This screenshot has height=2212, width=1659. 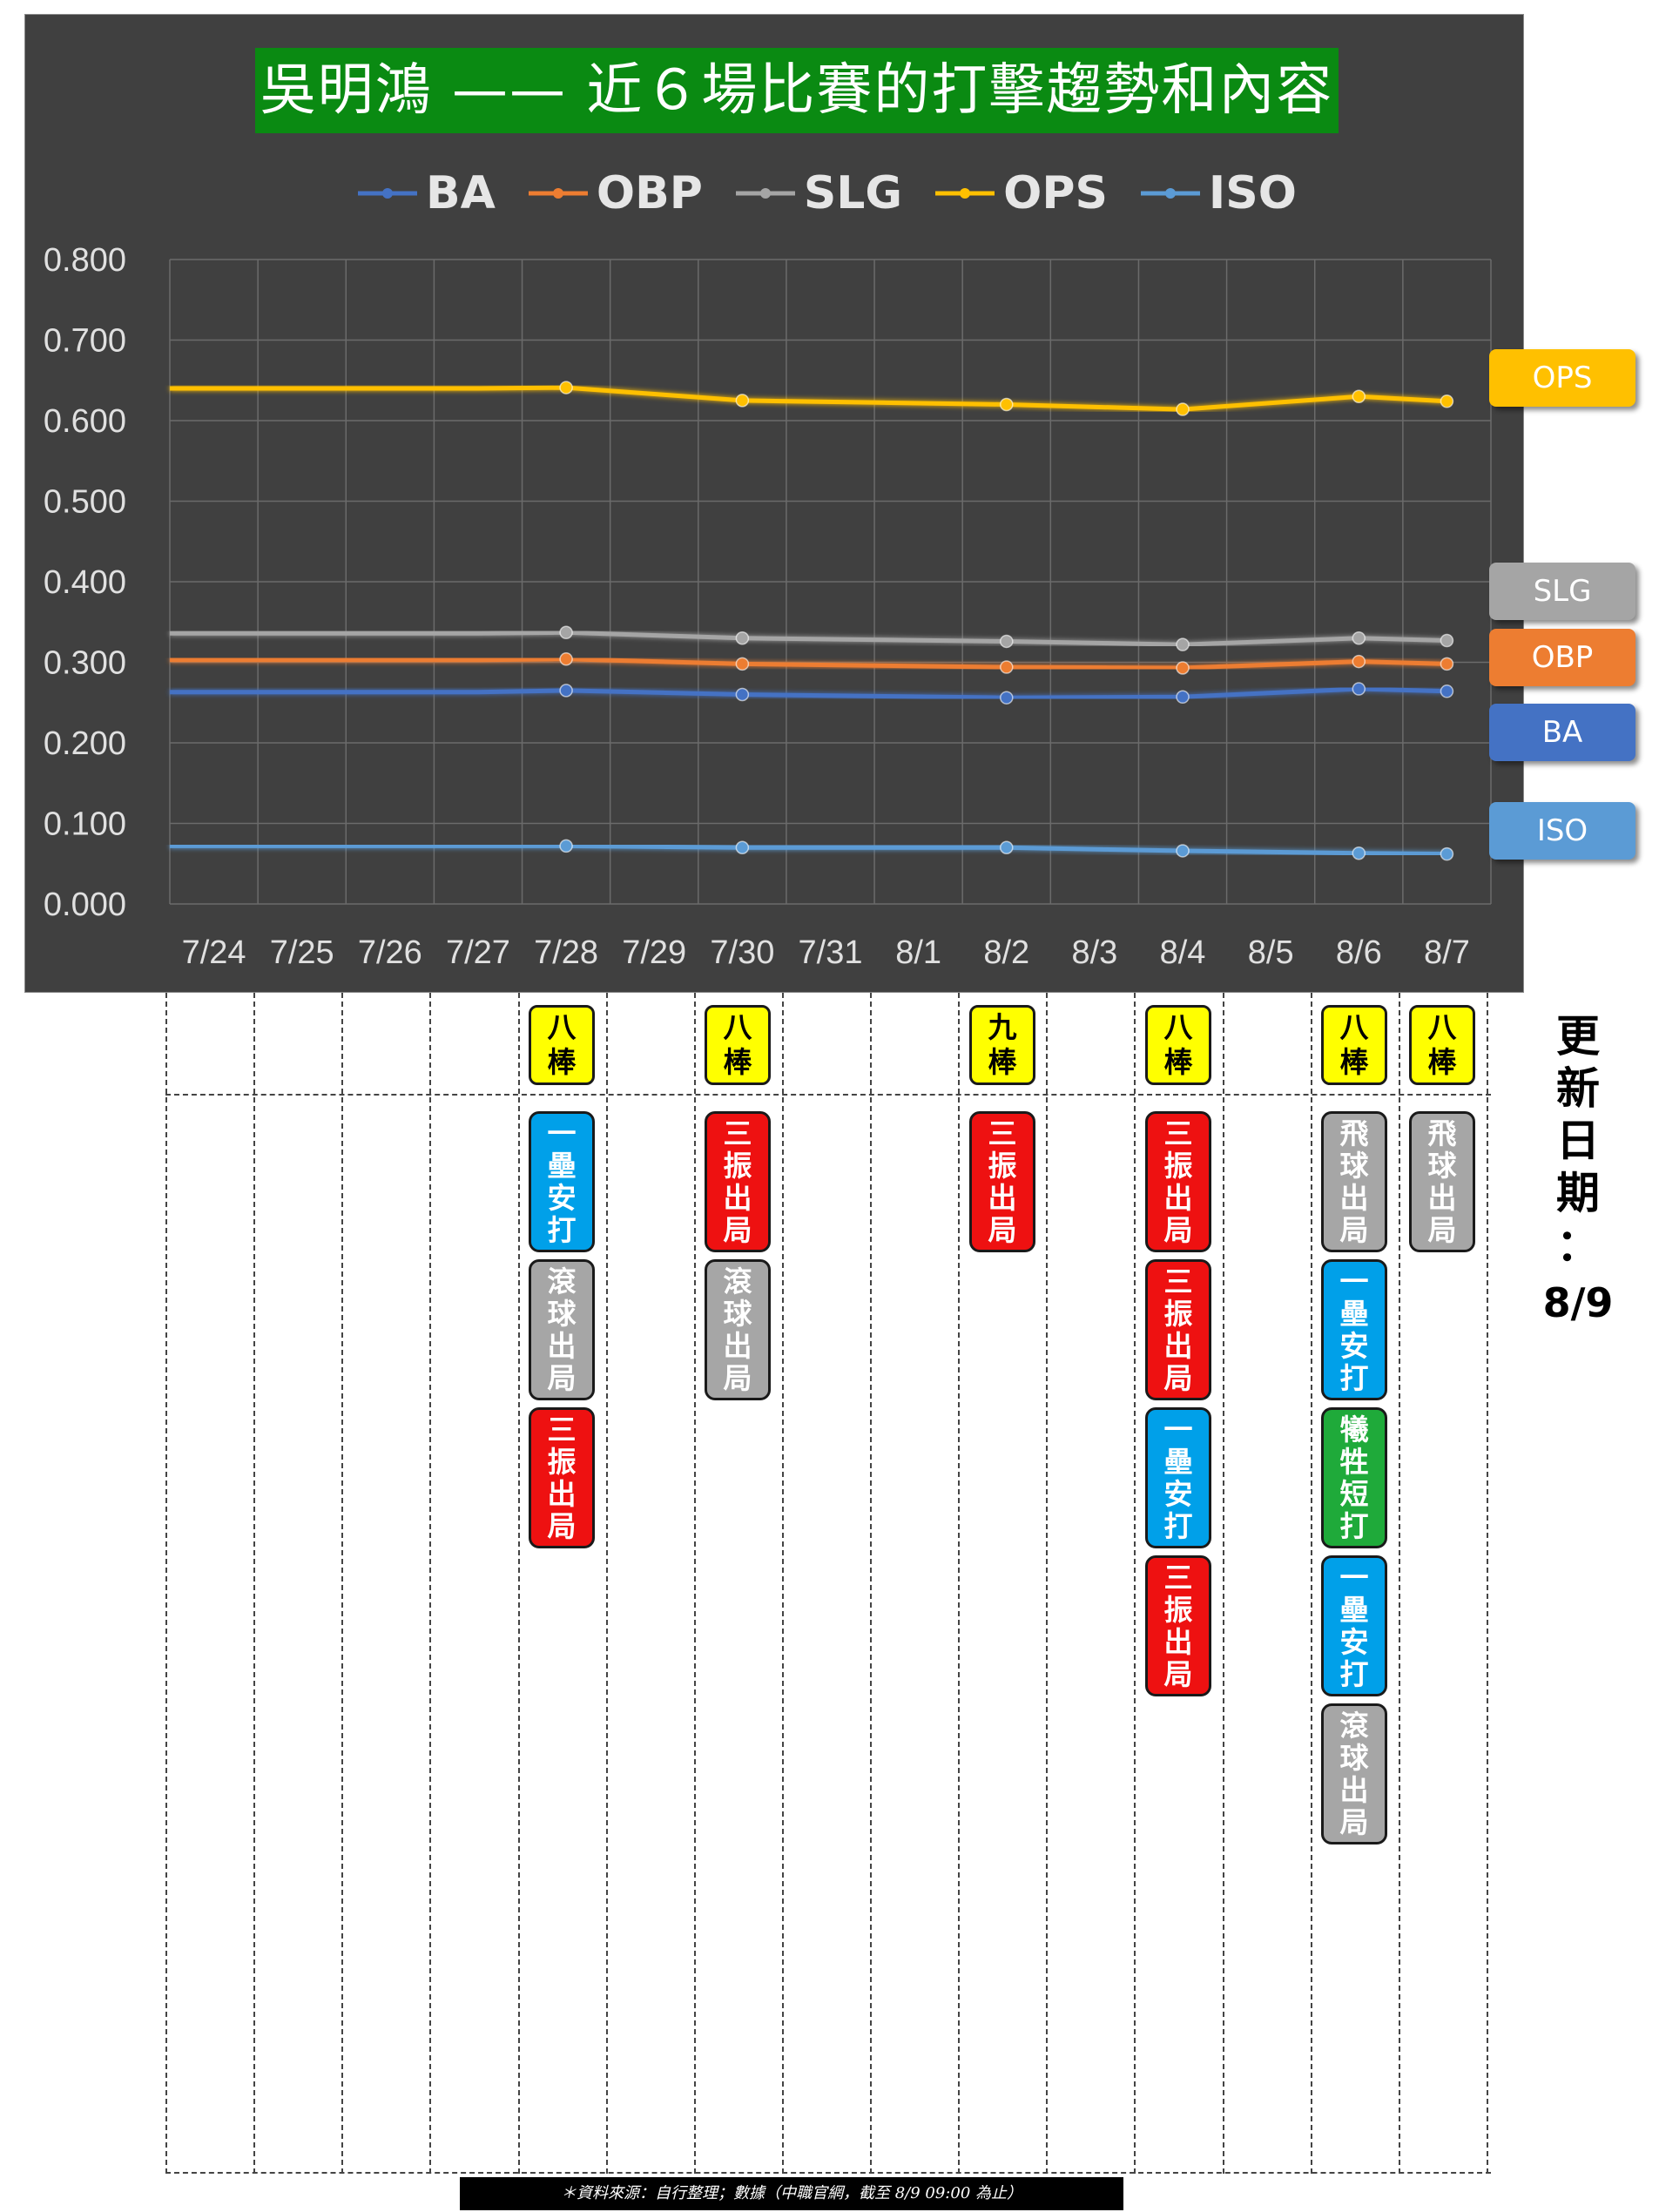 I want to click on legend-item-iso: ISO, so click(x=1218, y=193).